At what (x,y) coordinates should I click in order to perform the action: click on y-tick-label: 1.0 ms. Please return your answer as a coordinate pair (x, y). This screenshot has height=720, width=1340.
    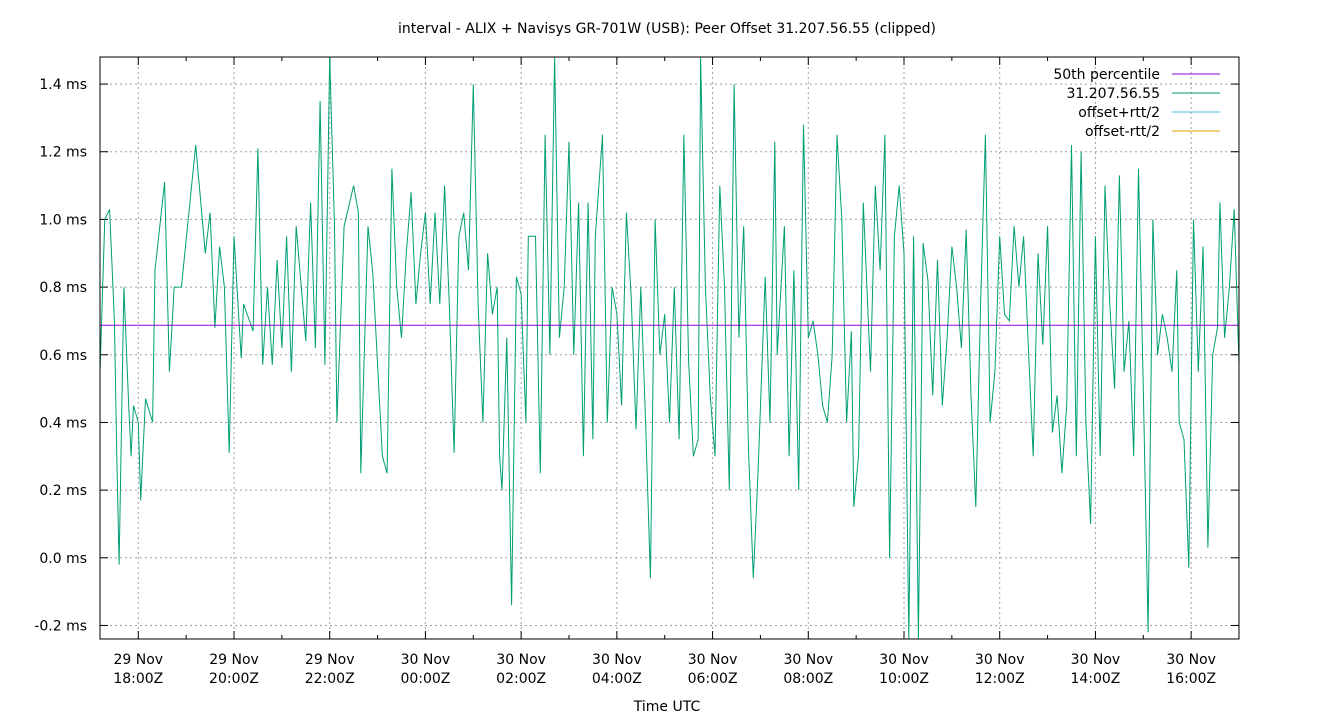
    Looking at the image, I should click on (63, 220).